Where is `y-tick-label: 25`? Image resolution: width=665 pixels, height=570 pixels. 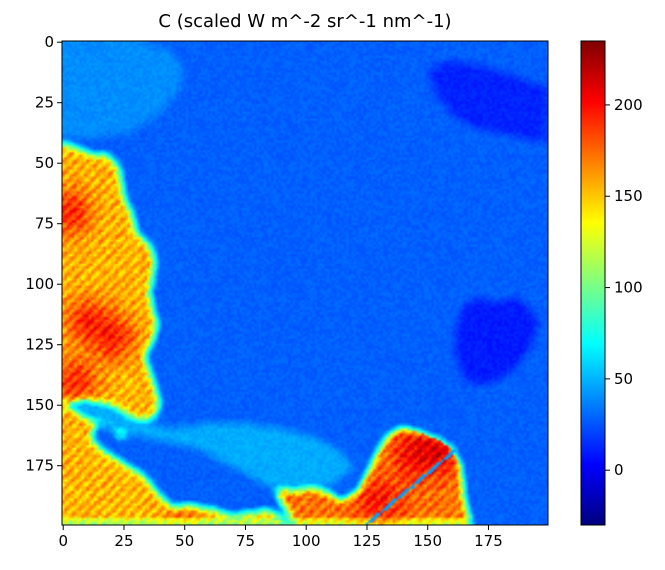
y-tick-label: 25 is located at coordinates (44, 103).